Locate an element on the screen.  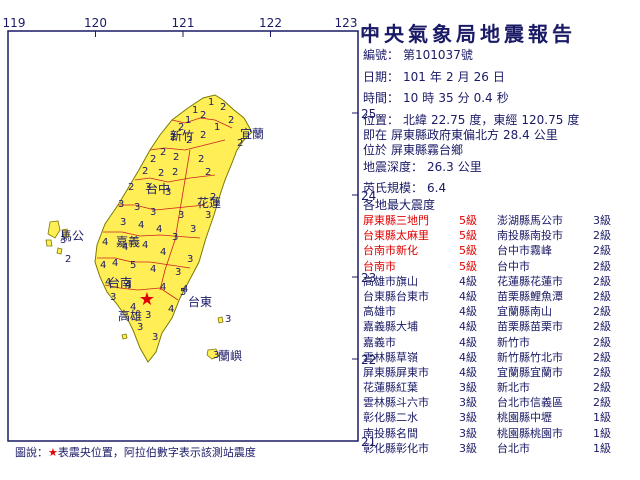
date-day: 26 is located at coordinates (481, 77).